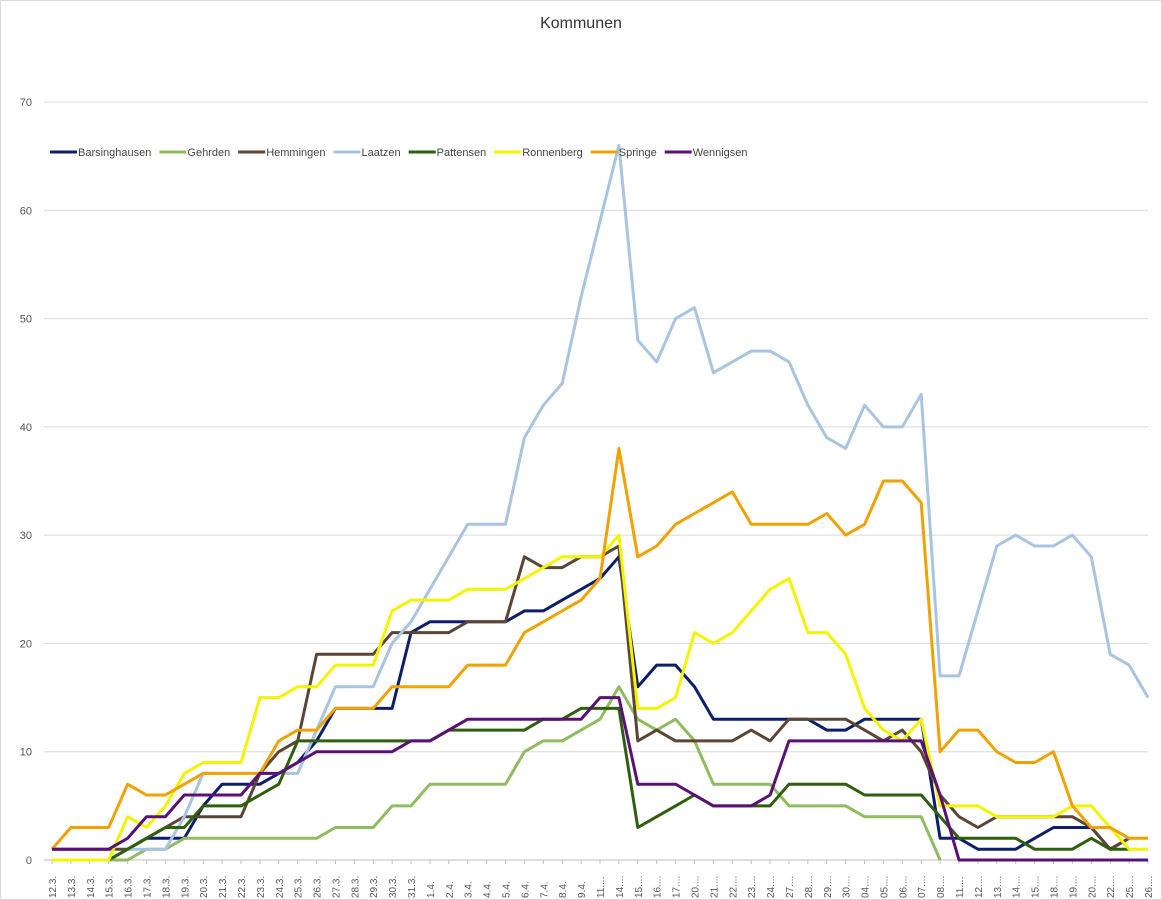 The width and height of the screenshot is (1162, 900). Describe the element at coordinates (431, 889) in the screenshot. I see `x-tick-label: 1.4.` at that location.